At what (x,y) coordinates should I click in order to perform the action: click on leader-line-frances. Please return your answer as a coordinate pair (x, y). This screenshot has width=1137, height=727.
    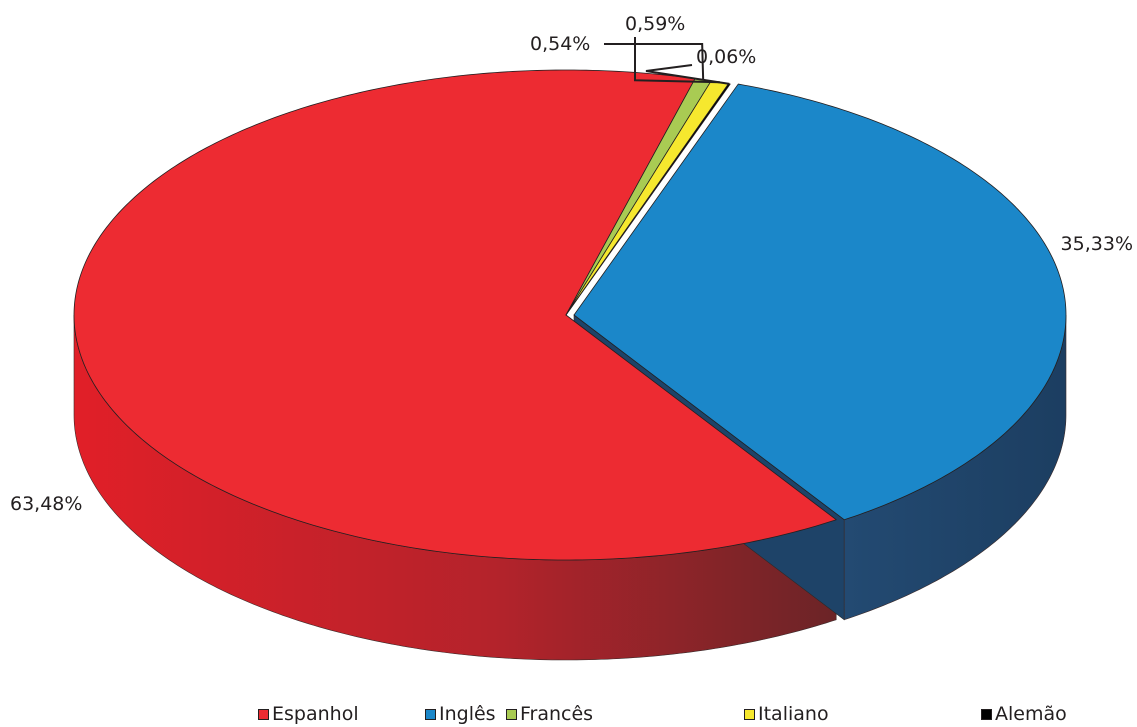
    Looking at the image, I should click on (654, 61).